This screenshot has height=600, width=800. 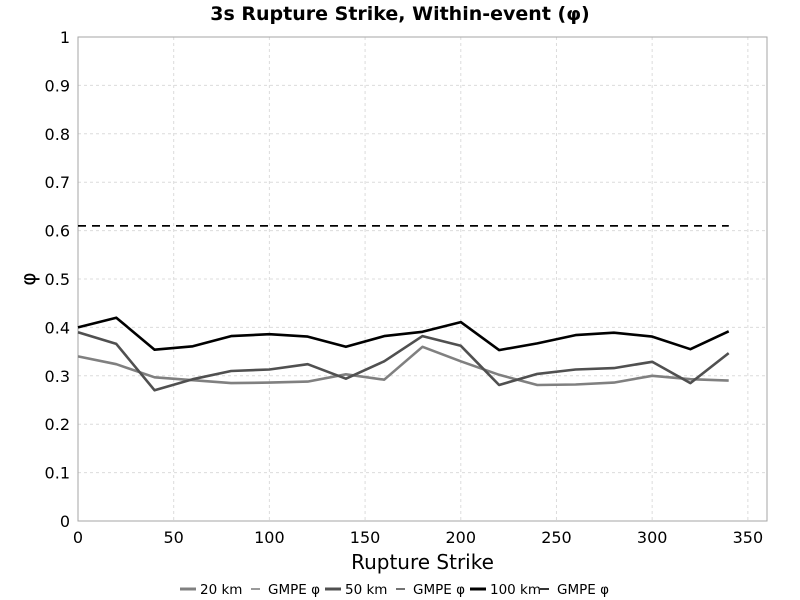 I want to click on y-tick-label-0: 0, so click(x=65, y=521).